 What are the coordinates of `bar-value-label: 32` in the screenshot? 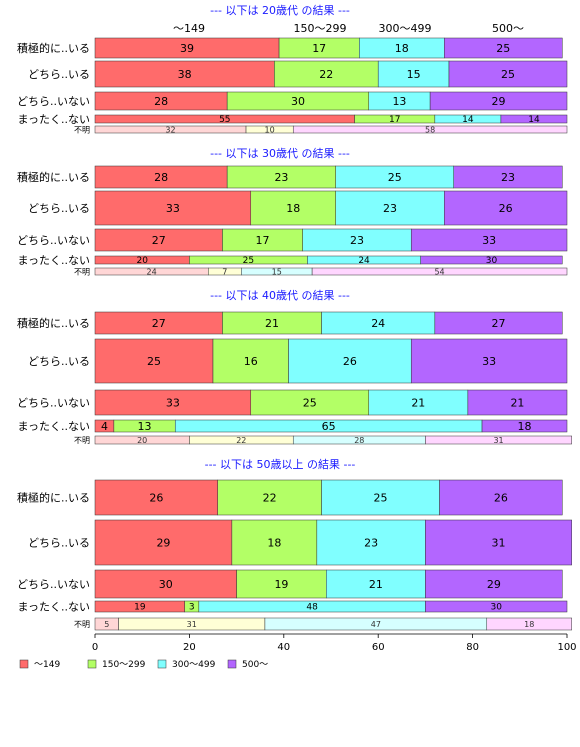 It's located at (170, 129).